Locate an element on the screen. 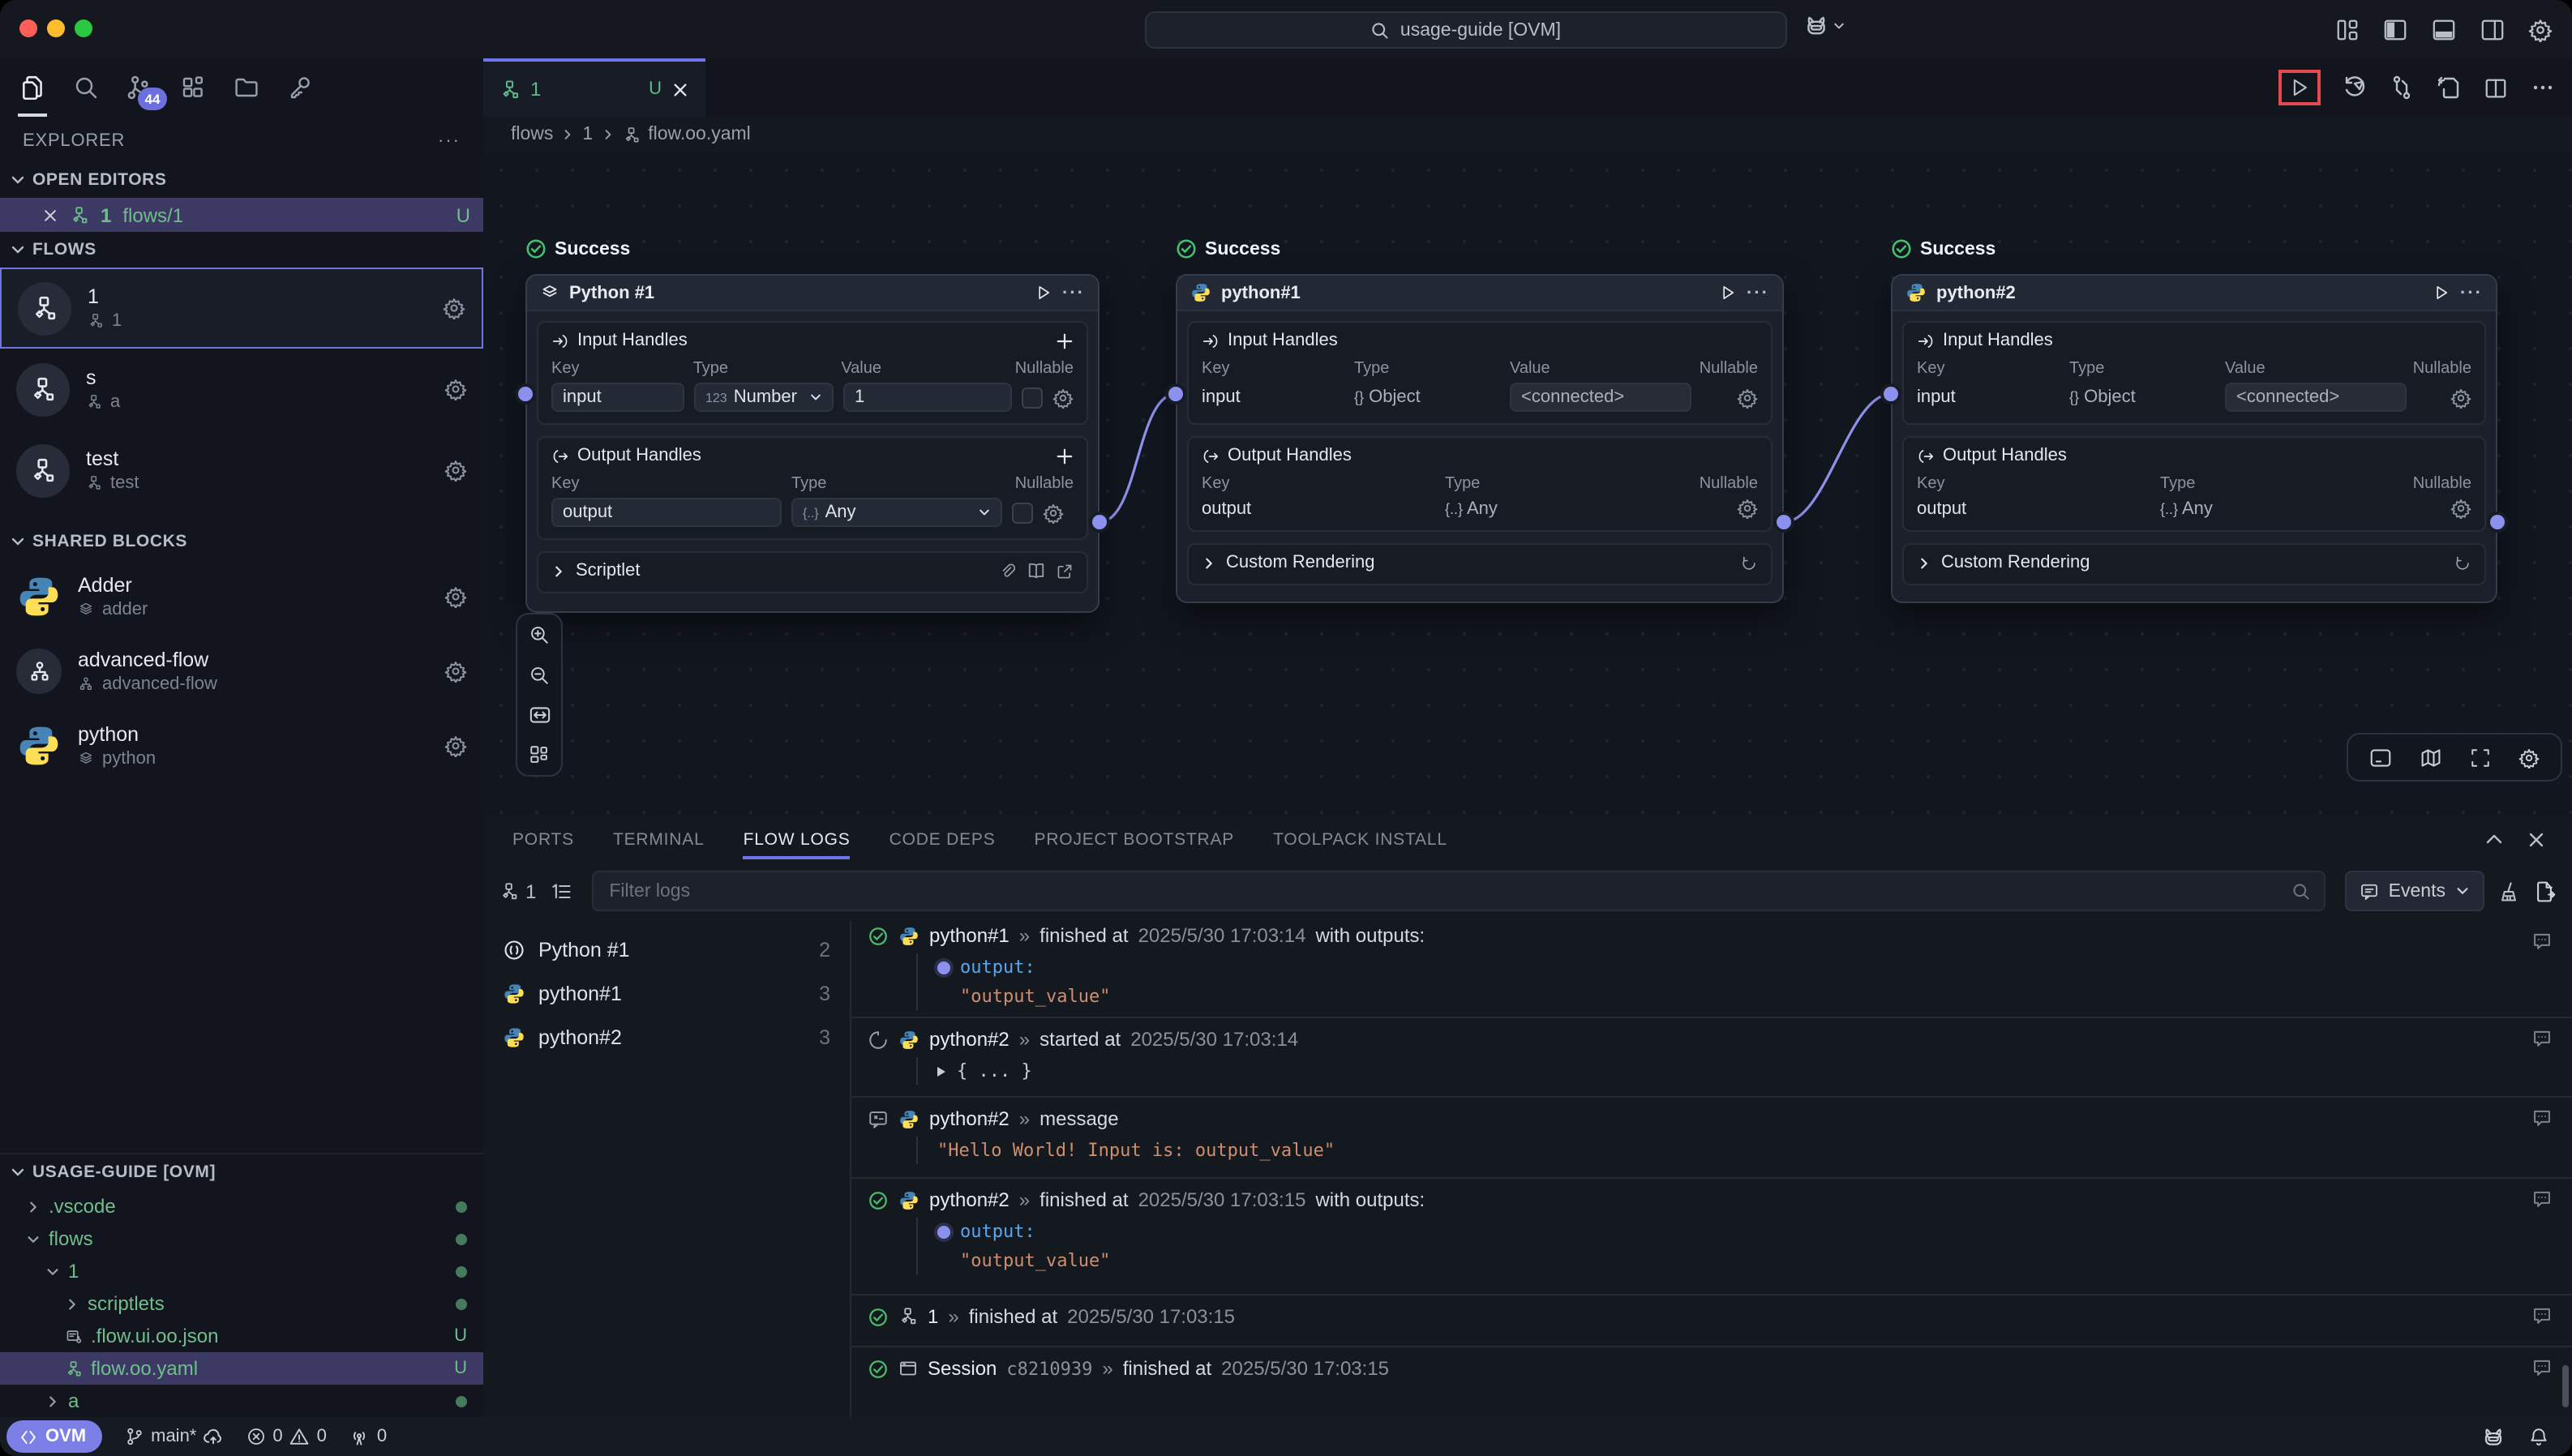 The height and width of the screenshot is (1456, 2572). log-node-row: Python #1 2 is located at coordinates (666, 949).